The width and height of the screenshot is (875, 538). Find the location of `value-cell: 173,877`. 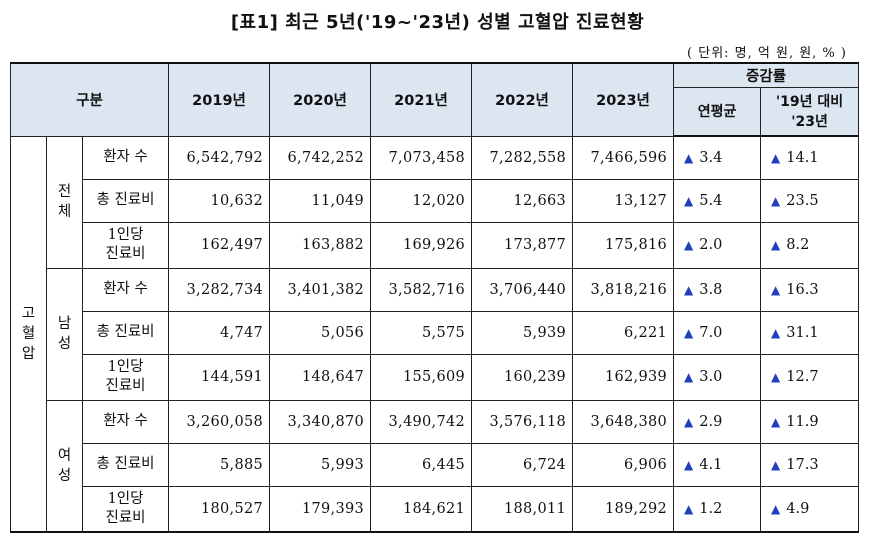

value-cell: 173,877 is located at coordinates (522, 245).